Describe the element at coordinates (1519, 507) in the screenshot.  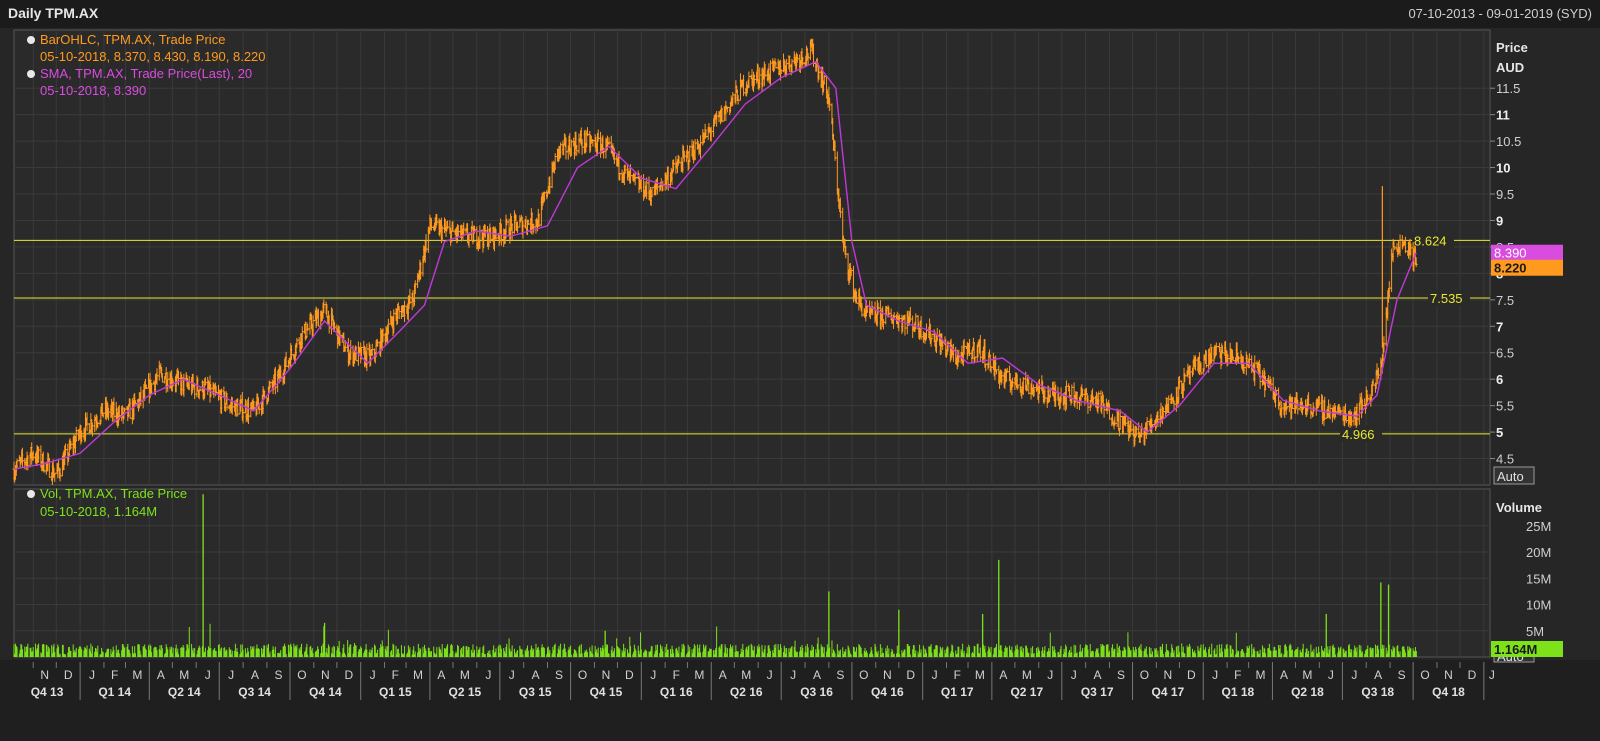
I see `volume-axis-title: Volume` at that location.